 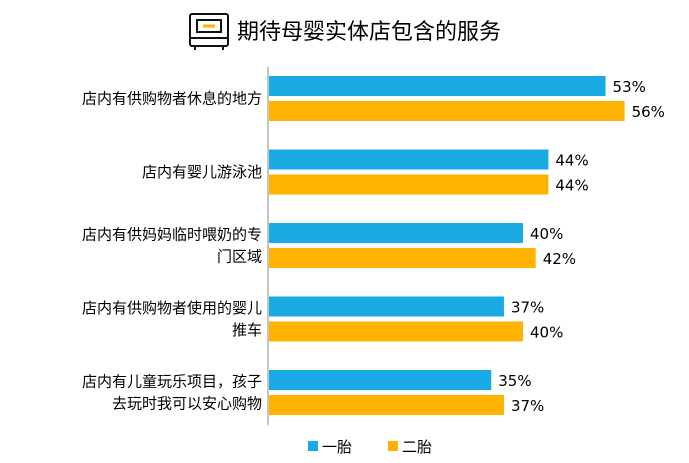 What do you see at coordinates (559, 259) in the screenshot?
I see `data-label-2-1: 42%` at bounding box center [559, 259].